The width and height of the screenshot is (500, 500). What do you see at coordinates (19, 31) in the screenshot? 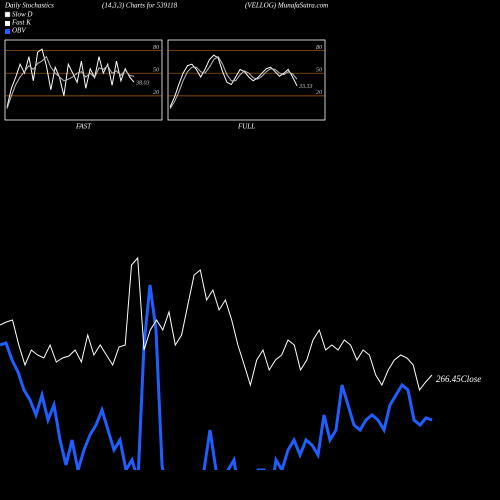
I see `legend-label: OBV` at bounding box center [19, 31].